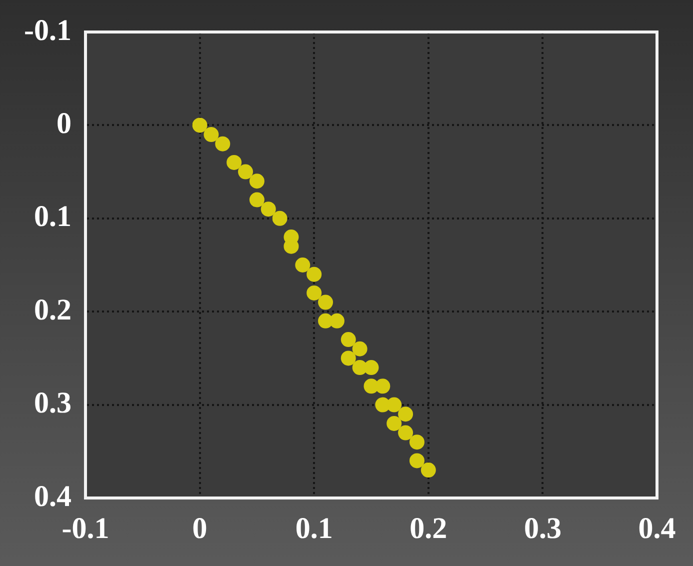 This screenshot has width=693, height=566. Describe the element at coordinates (314, 528) in the screenshot. I see `x-tick-label: 0.1` at that location.